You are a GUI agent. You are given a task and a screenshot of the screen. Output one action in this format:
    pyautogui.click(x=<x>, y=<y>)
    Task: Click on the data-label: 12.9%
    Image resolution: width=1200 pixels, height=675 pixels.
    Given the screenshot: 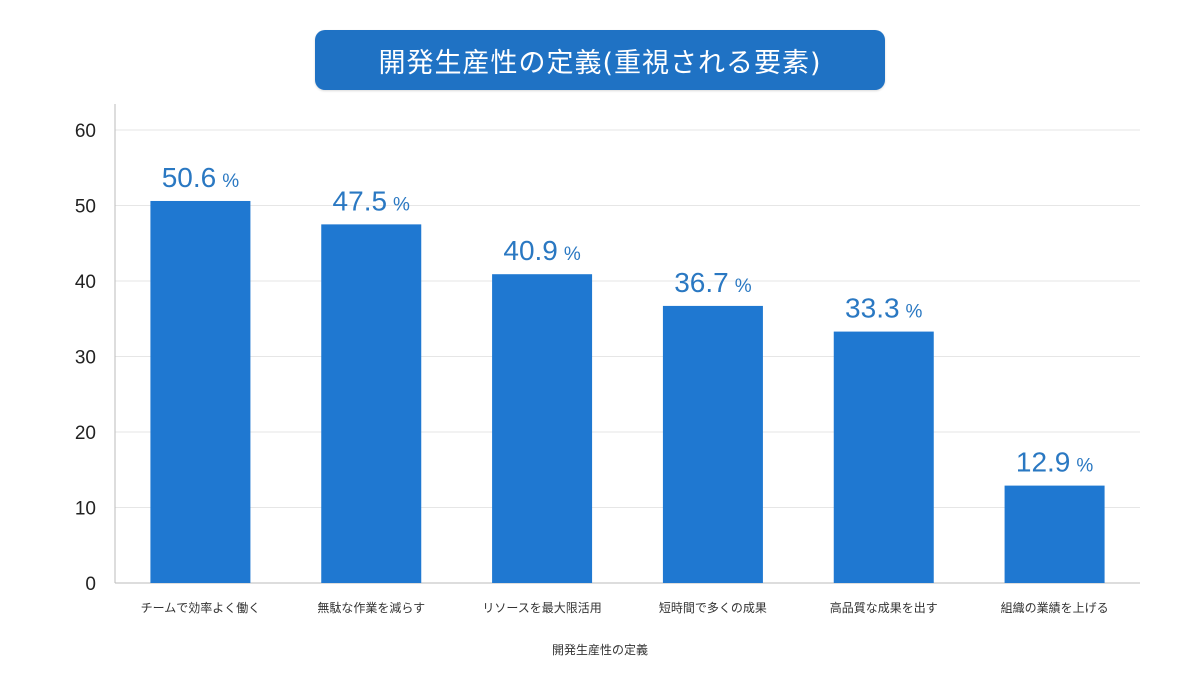 What is the action you would take?
    pyautogui.click(x=1055, y=462)
    